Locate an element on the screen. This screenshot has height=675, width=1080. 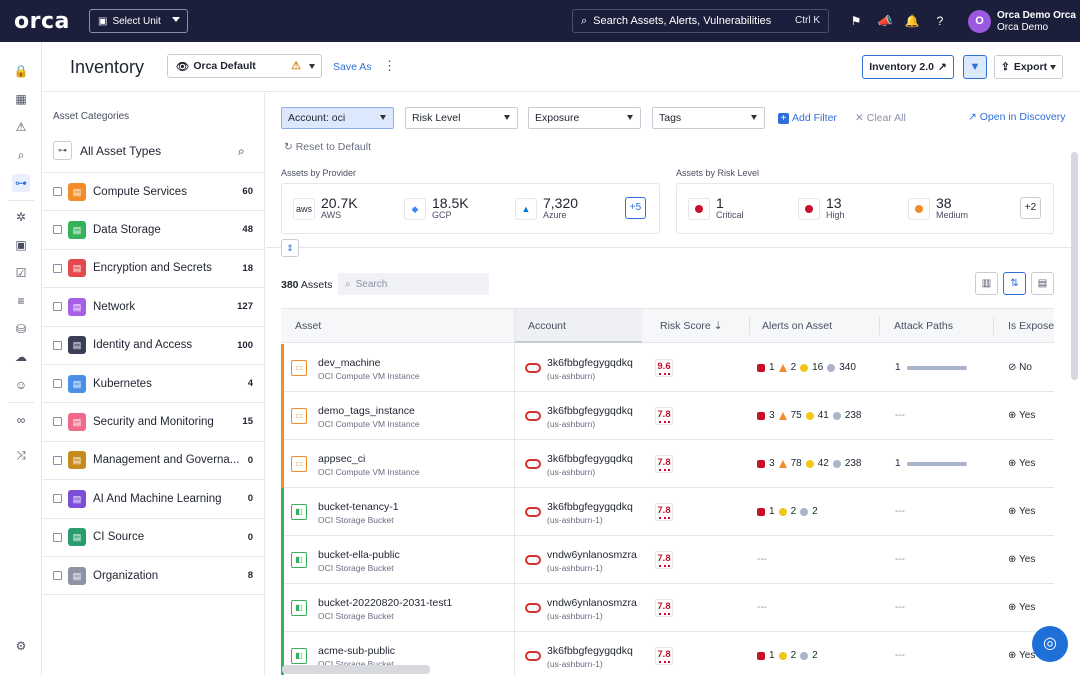
asset-name: bucket-ella-public is located at coordinates (359, 555).